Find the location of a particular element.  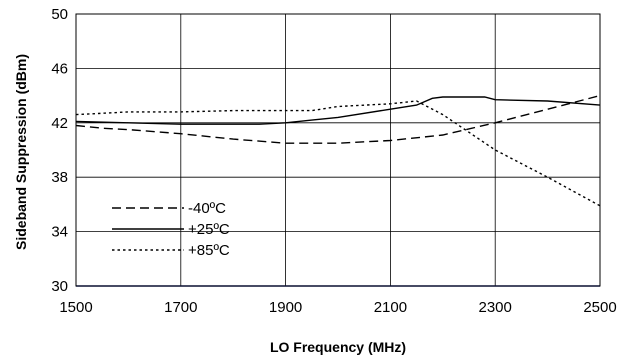

y-tick-labels: 30 34 38 42 46 50 is located at coordinates (59, 150).